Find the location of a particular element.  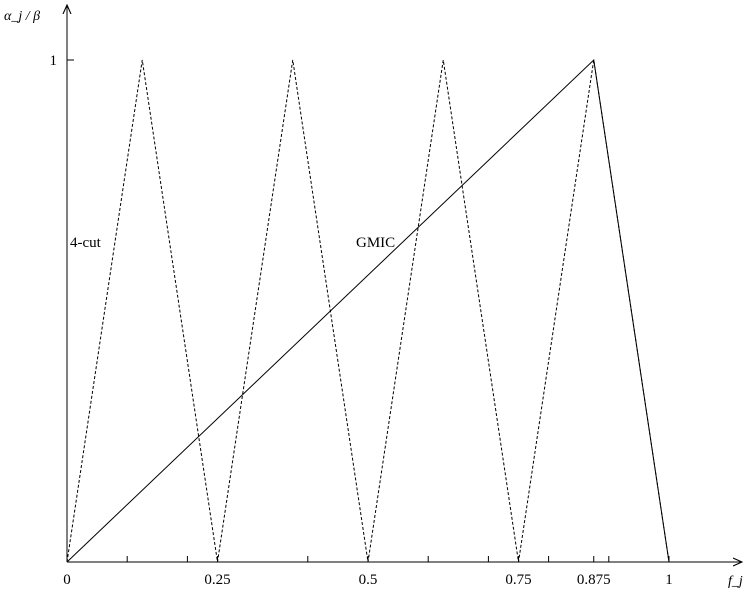

x-tick-label: 0.25 is located at coordinates (217, 580).